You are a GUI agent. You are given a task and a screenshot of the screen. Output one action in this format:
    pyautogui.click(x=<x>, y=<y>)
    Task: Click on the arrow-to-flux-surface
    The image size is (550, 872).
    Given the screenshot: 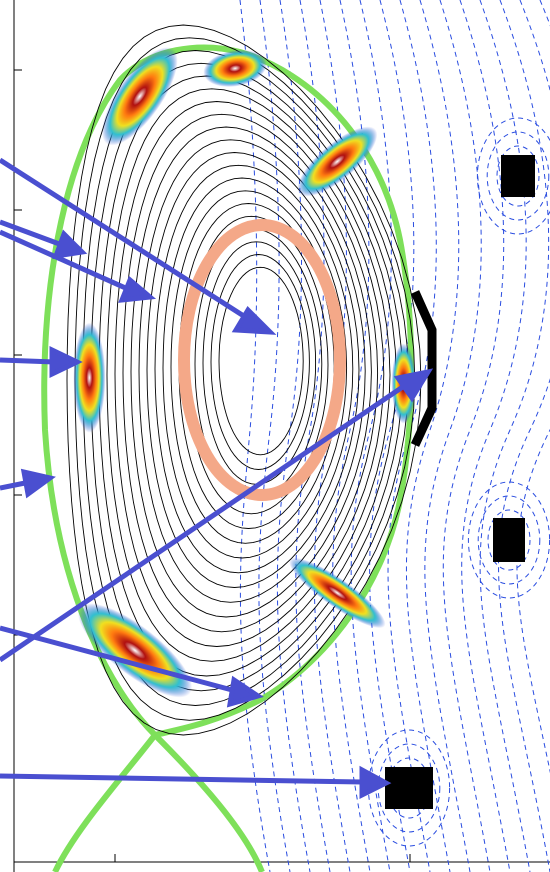 What is the action you would take?
    pyautogui.click(x=78, y=266)
    